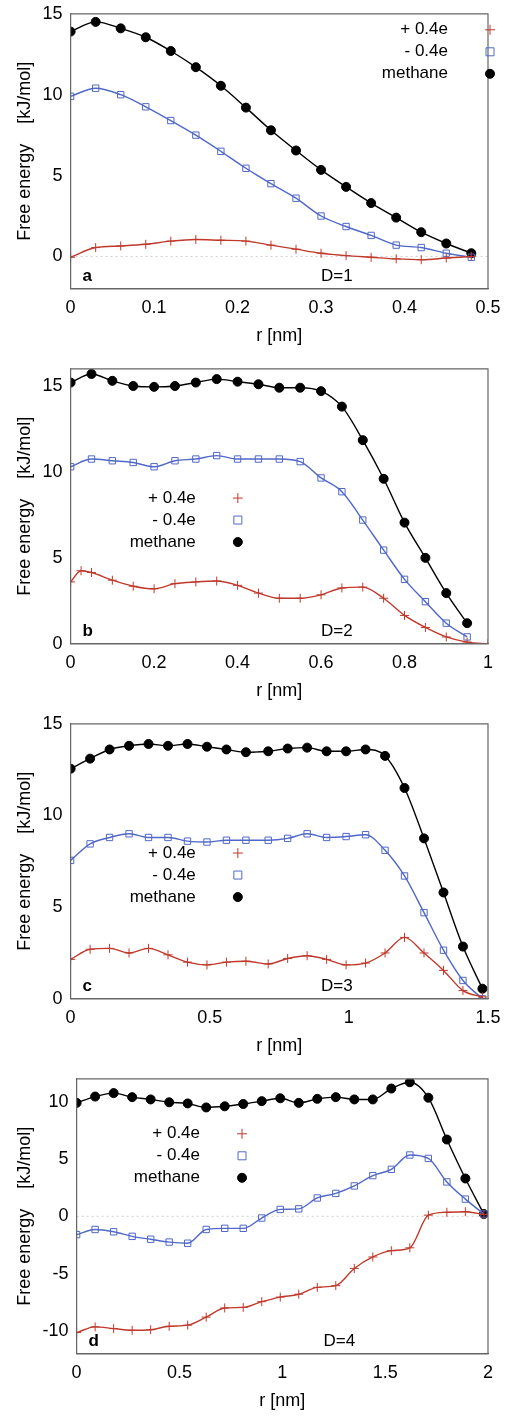 The width and height of the screenshot is (510, 1420). Describe the element at coordinates (154, 306) in the screenshot. I see `x-tick-label: 0.1` at that location.